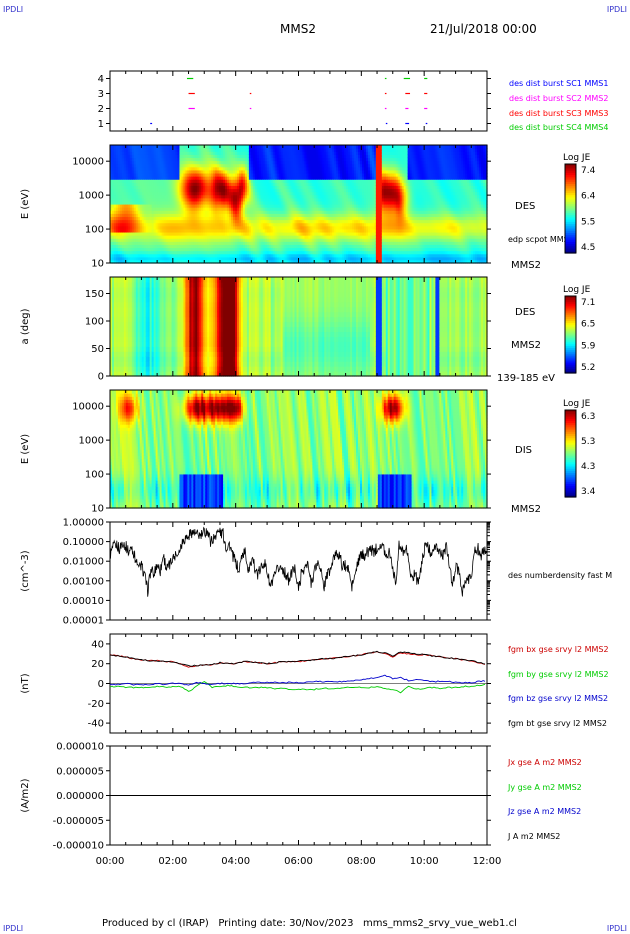 Image resolution: width=630 pixels, height=934 pixels. What do you see at coordinates (298, 561) in the screenshot?
I see `density-series-line` at bounding box center [298, 561].